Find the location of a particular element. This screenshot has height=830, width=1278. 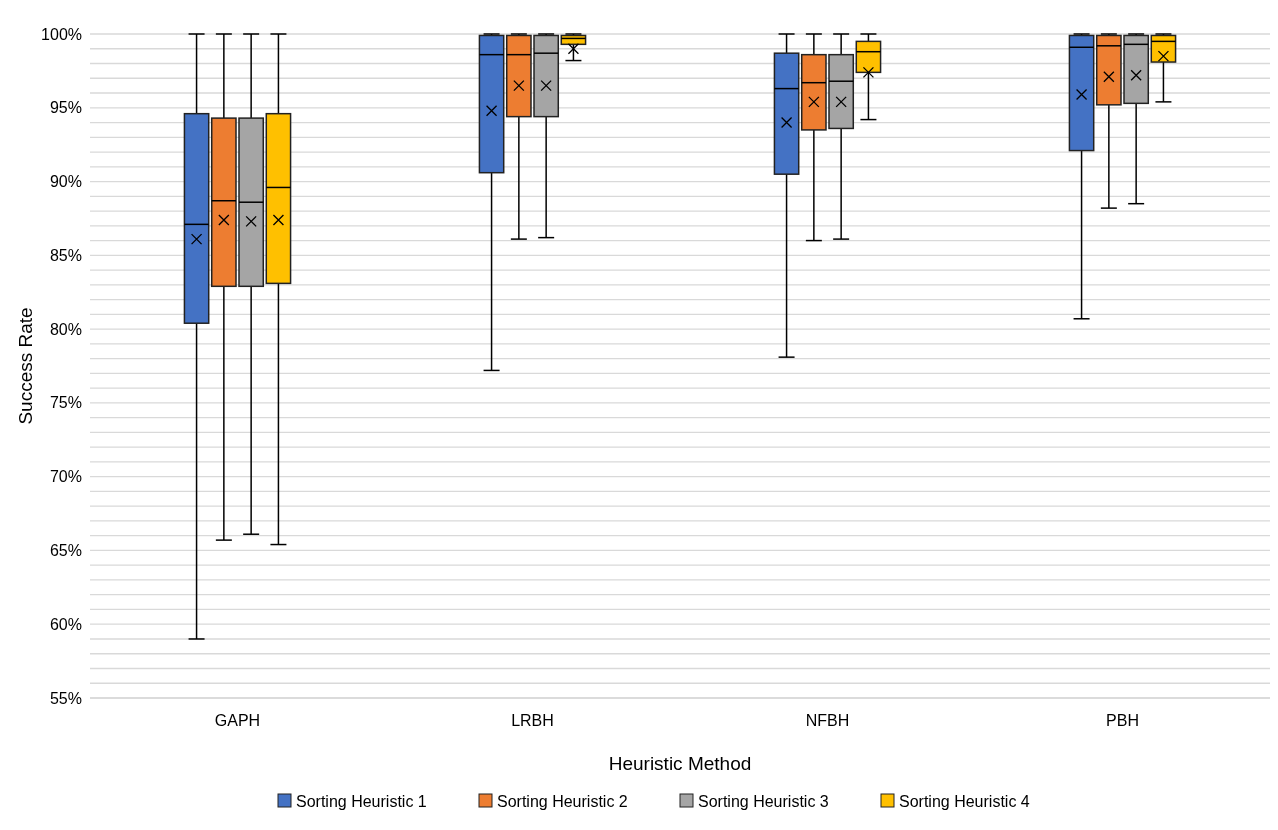

y-tick-label: 65% is located at coordinates (65, 551).